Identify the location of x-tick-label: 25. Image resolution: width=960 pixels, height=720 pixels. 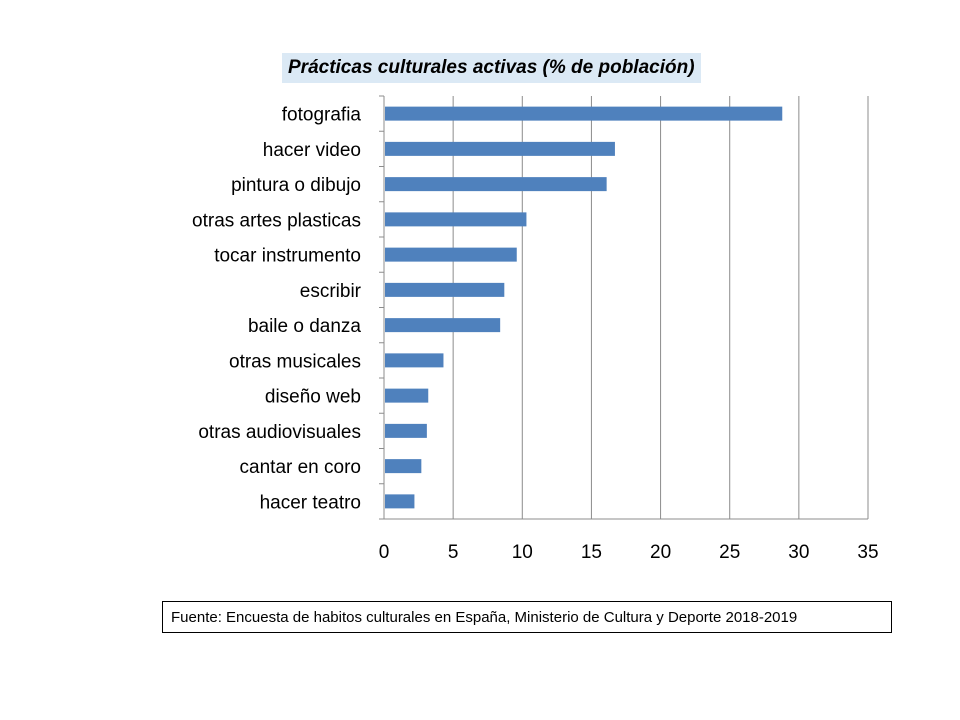
(729, 552).